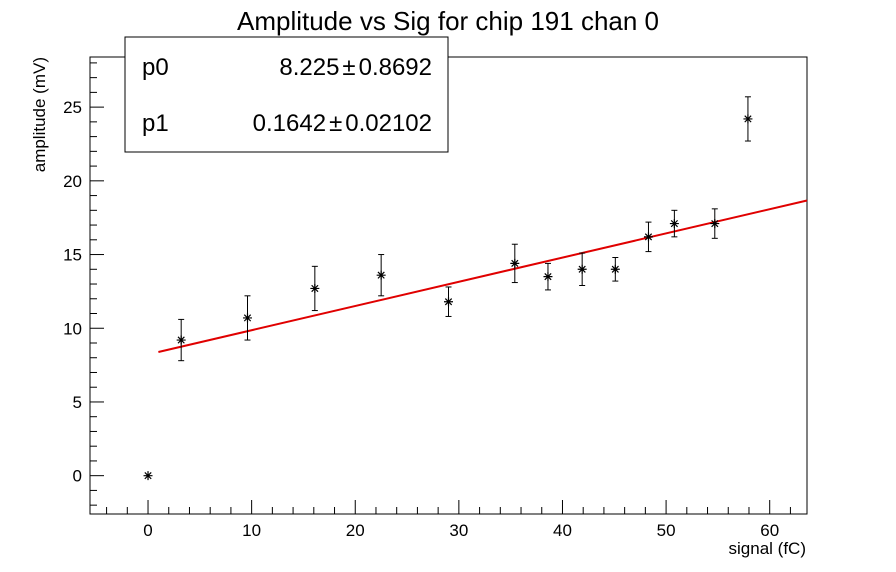  Describe the element at coordinates (77, 402) in the screenshot. I see `y-tick-label: 5` at that location.